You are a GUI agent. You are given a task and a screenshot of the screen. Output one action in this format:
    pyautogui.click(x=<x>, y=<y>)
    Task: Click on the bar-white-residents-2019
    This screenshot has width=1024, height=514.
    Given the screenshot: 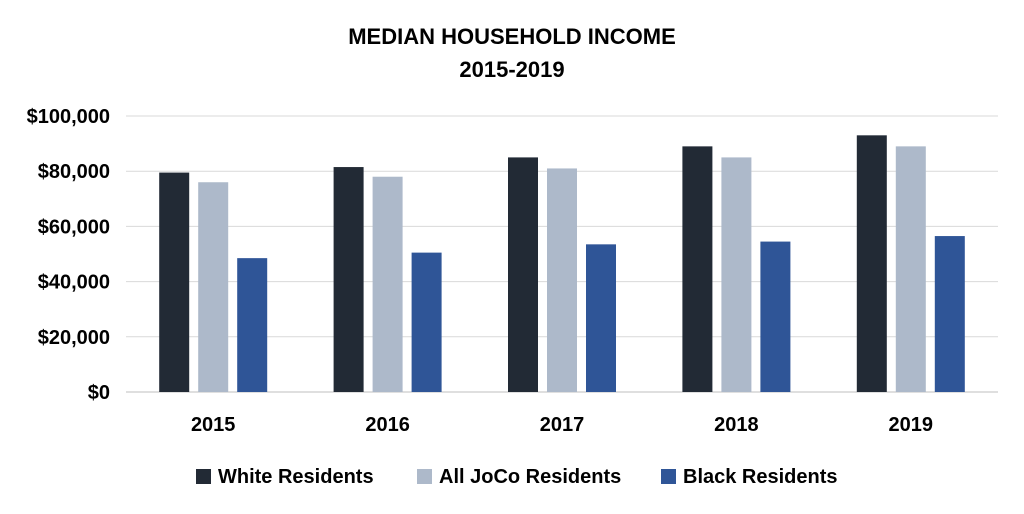 What is the action you would take?
    pyautogui.click(x=871, y=263)
    